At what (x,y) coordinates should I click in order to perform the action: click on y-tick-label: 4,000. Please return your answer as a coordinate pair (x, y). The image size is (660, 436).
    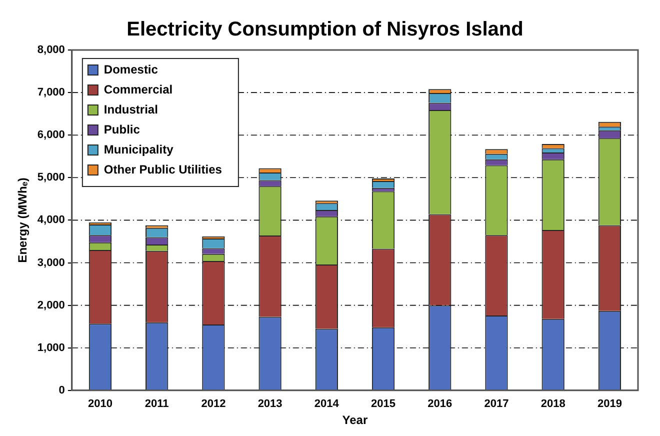
    Looking at the image, I should click on (51, 220).